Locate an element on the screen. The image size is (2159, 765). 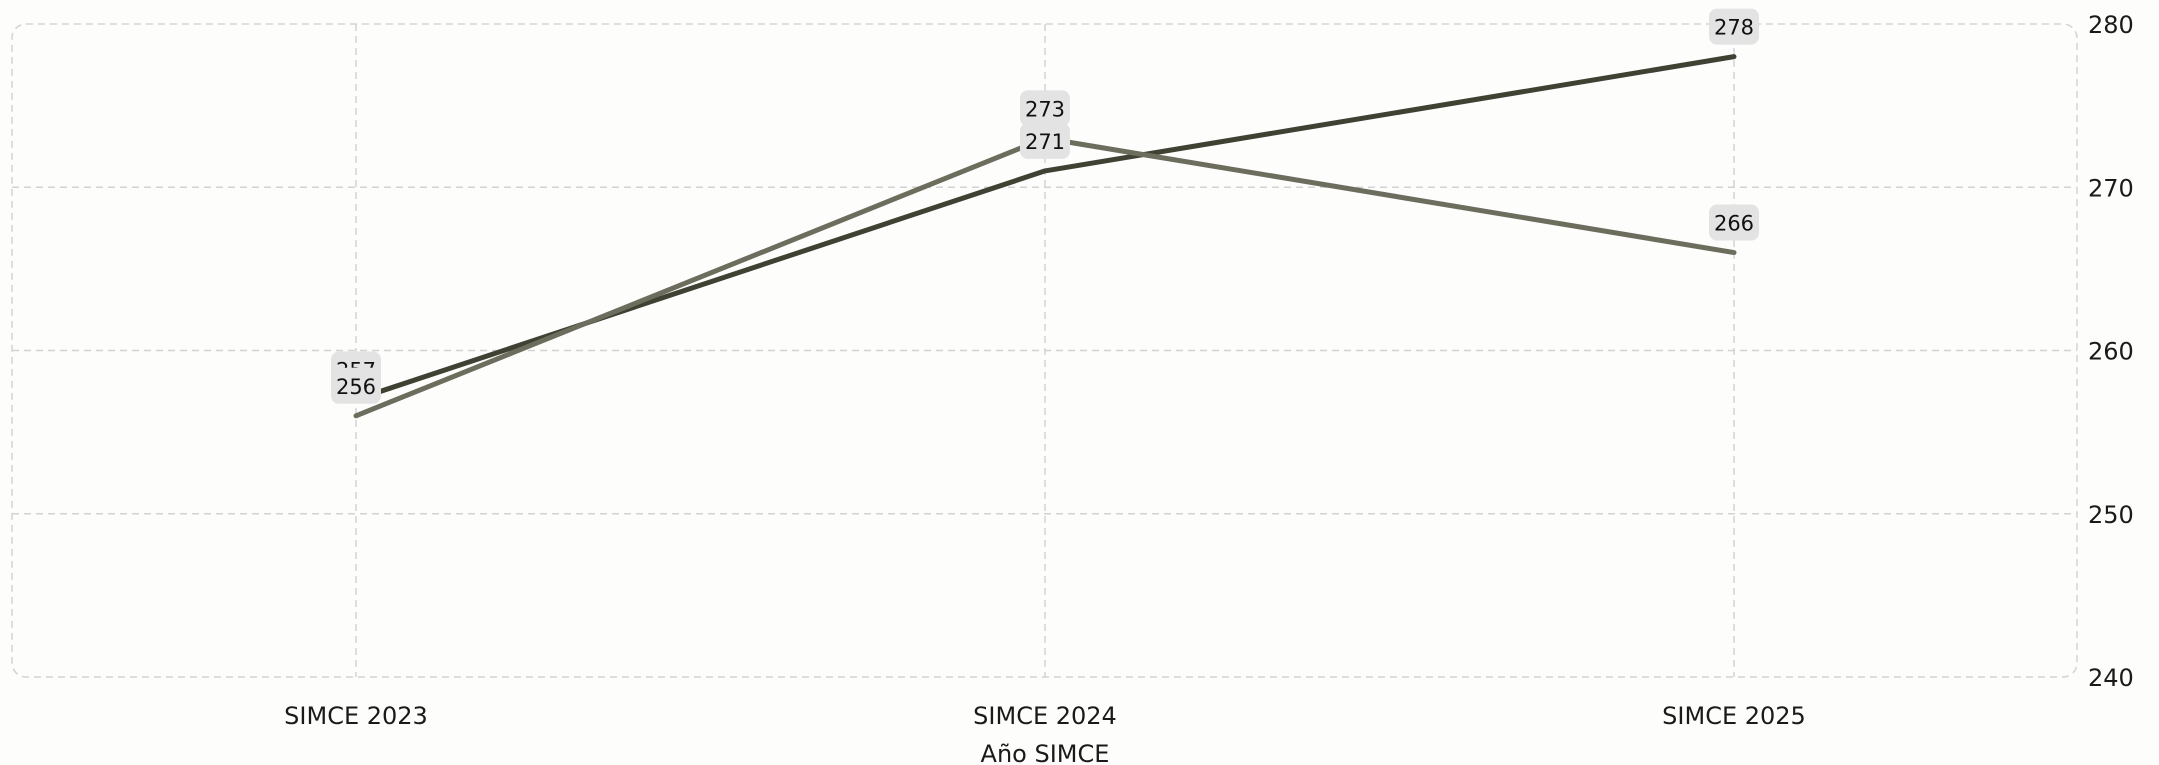
data-label-text: 278 is located at coordinates (1734, 28).